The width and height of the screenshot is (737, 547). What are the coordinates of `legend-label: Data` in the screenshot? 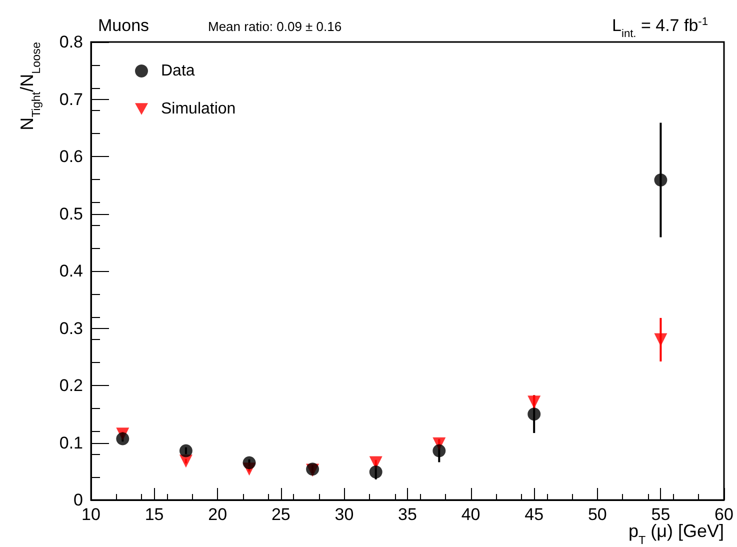 It's located at (178, 71).